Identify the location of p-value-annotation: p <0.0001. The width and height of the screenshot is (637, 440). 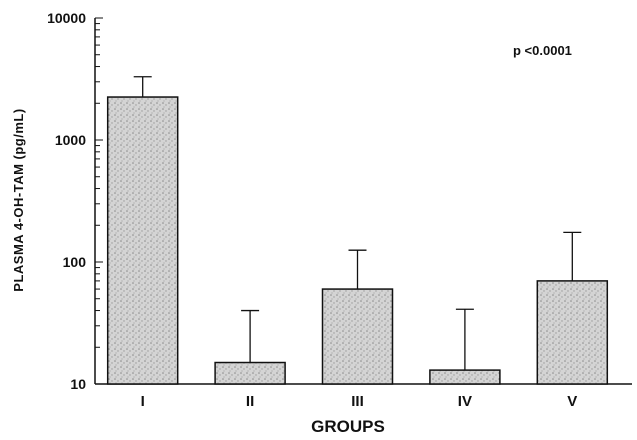
(542, 50).